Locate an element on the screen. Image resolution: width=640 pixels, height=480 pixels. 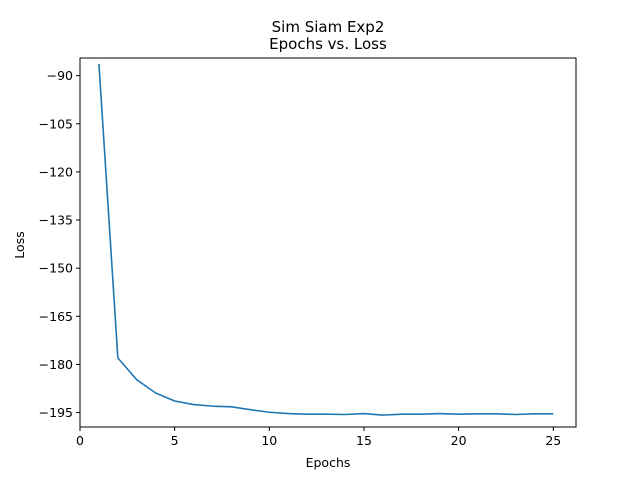
y-tick-label: −105 is located at coordinates (56, 123).